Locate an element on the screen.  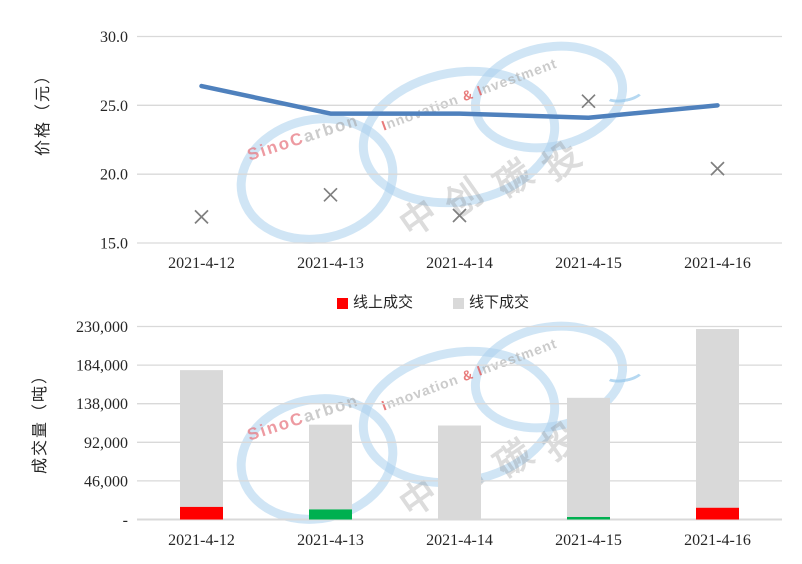
price-x-tick-label: 2021-4-12 is located at coordinates (201, 263).